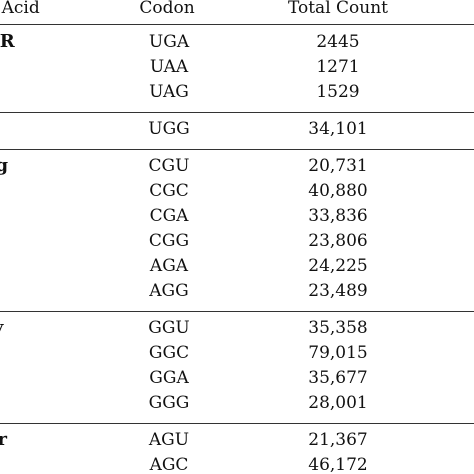  Describe the element at coordinates (169, 216) in the screenshot. I see `codon-cell: CGA` at that location.